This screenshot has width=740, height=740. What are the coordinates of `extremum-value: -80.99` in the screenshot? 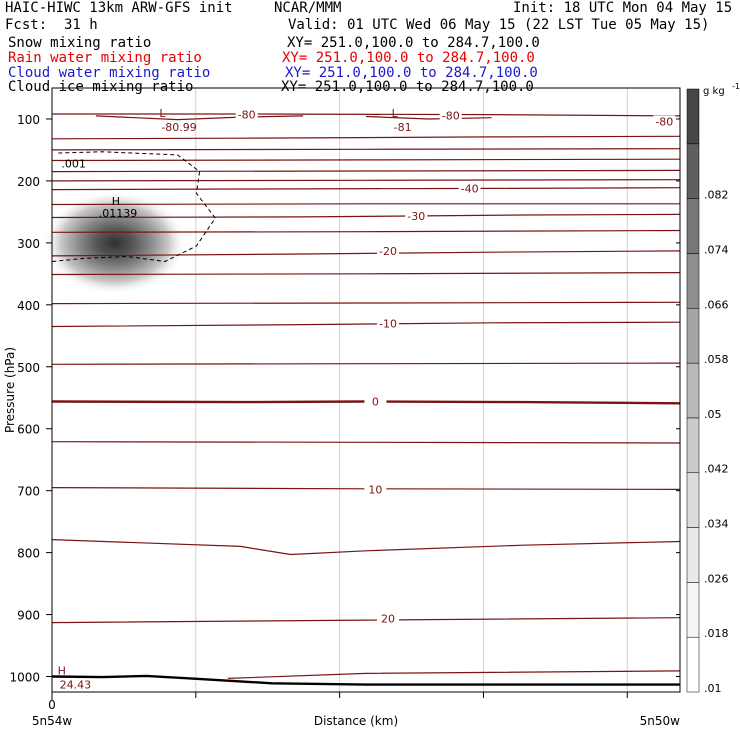 It's located at (178, 127).